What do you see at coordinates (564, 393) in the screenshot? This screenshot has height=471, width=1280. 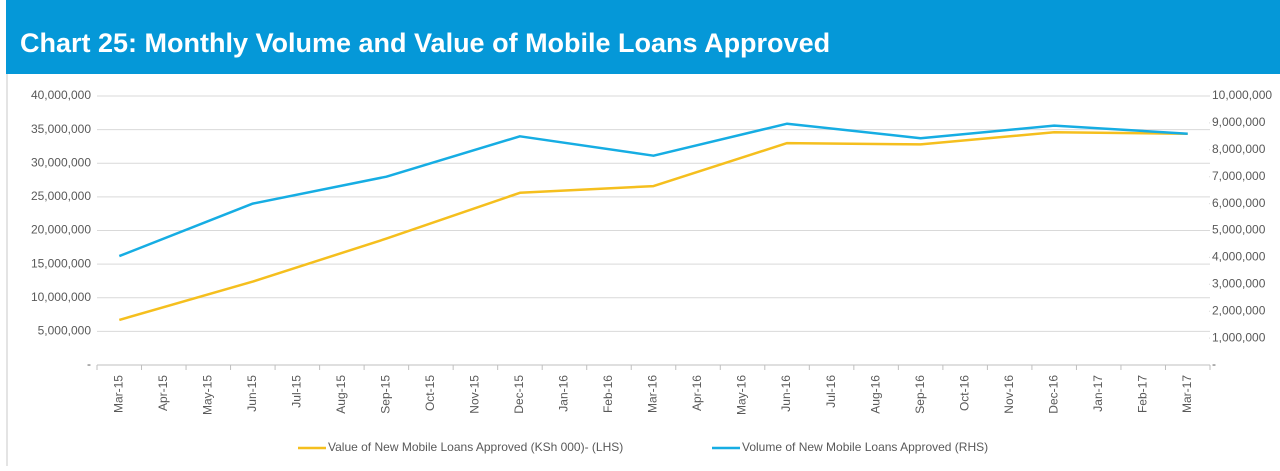 I see `x-tick-label: Jan-16` at bounding box center [564, 393].